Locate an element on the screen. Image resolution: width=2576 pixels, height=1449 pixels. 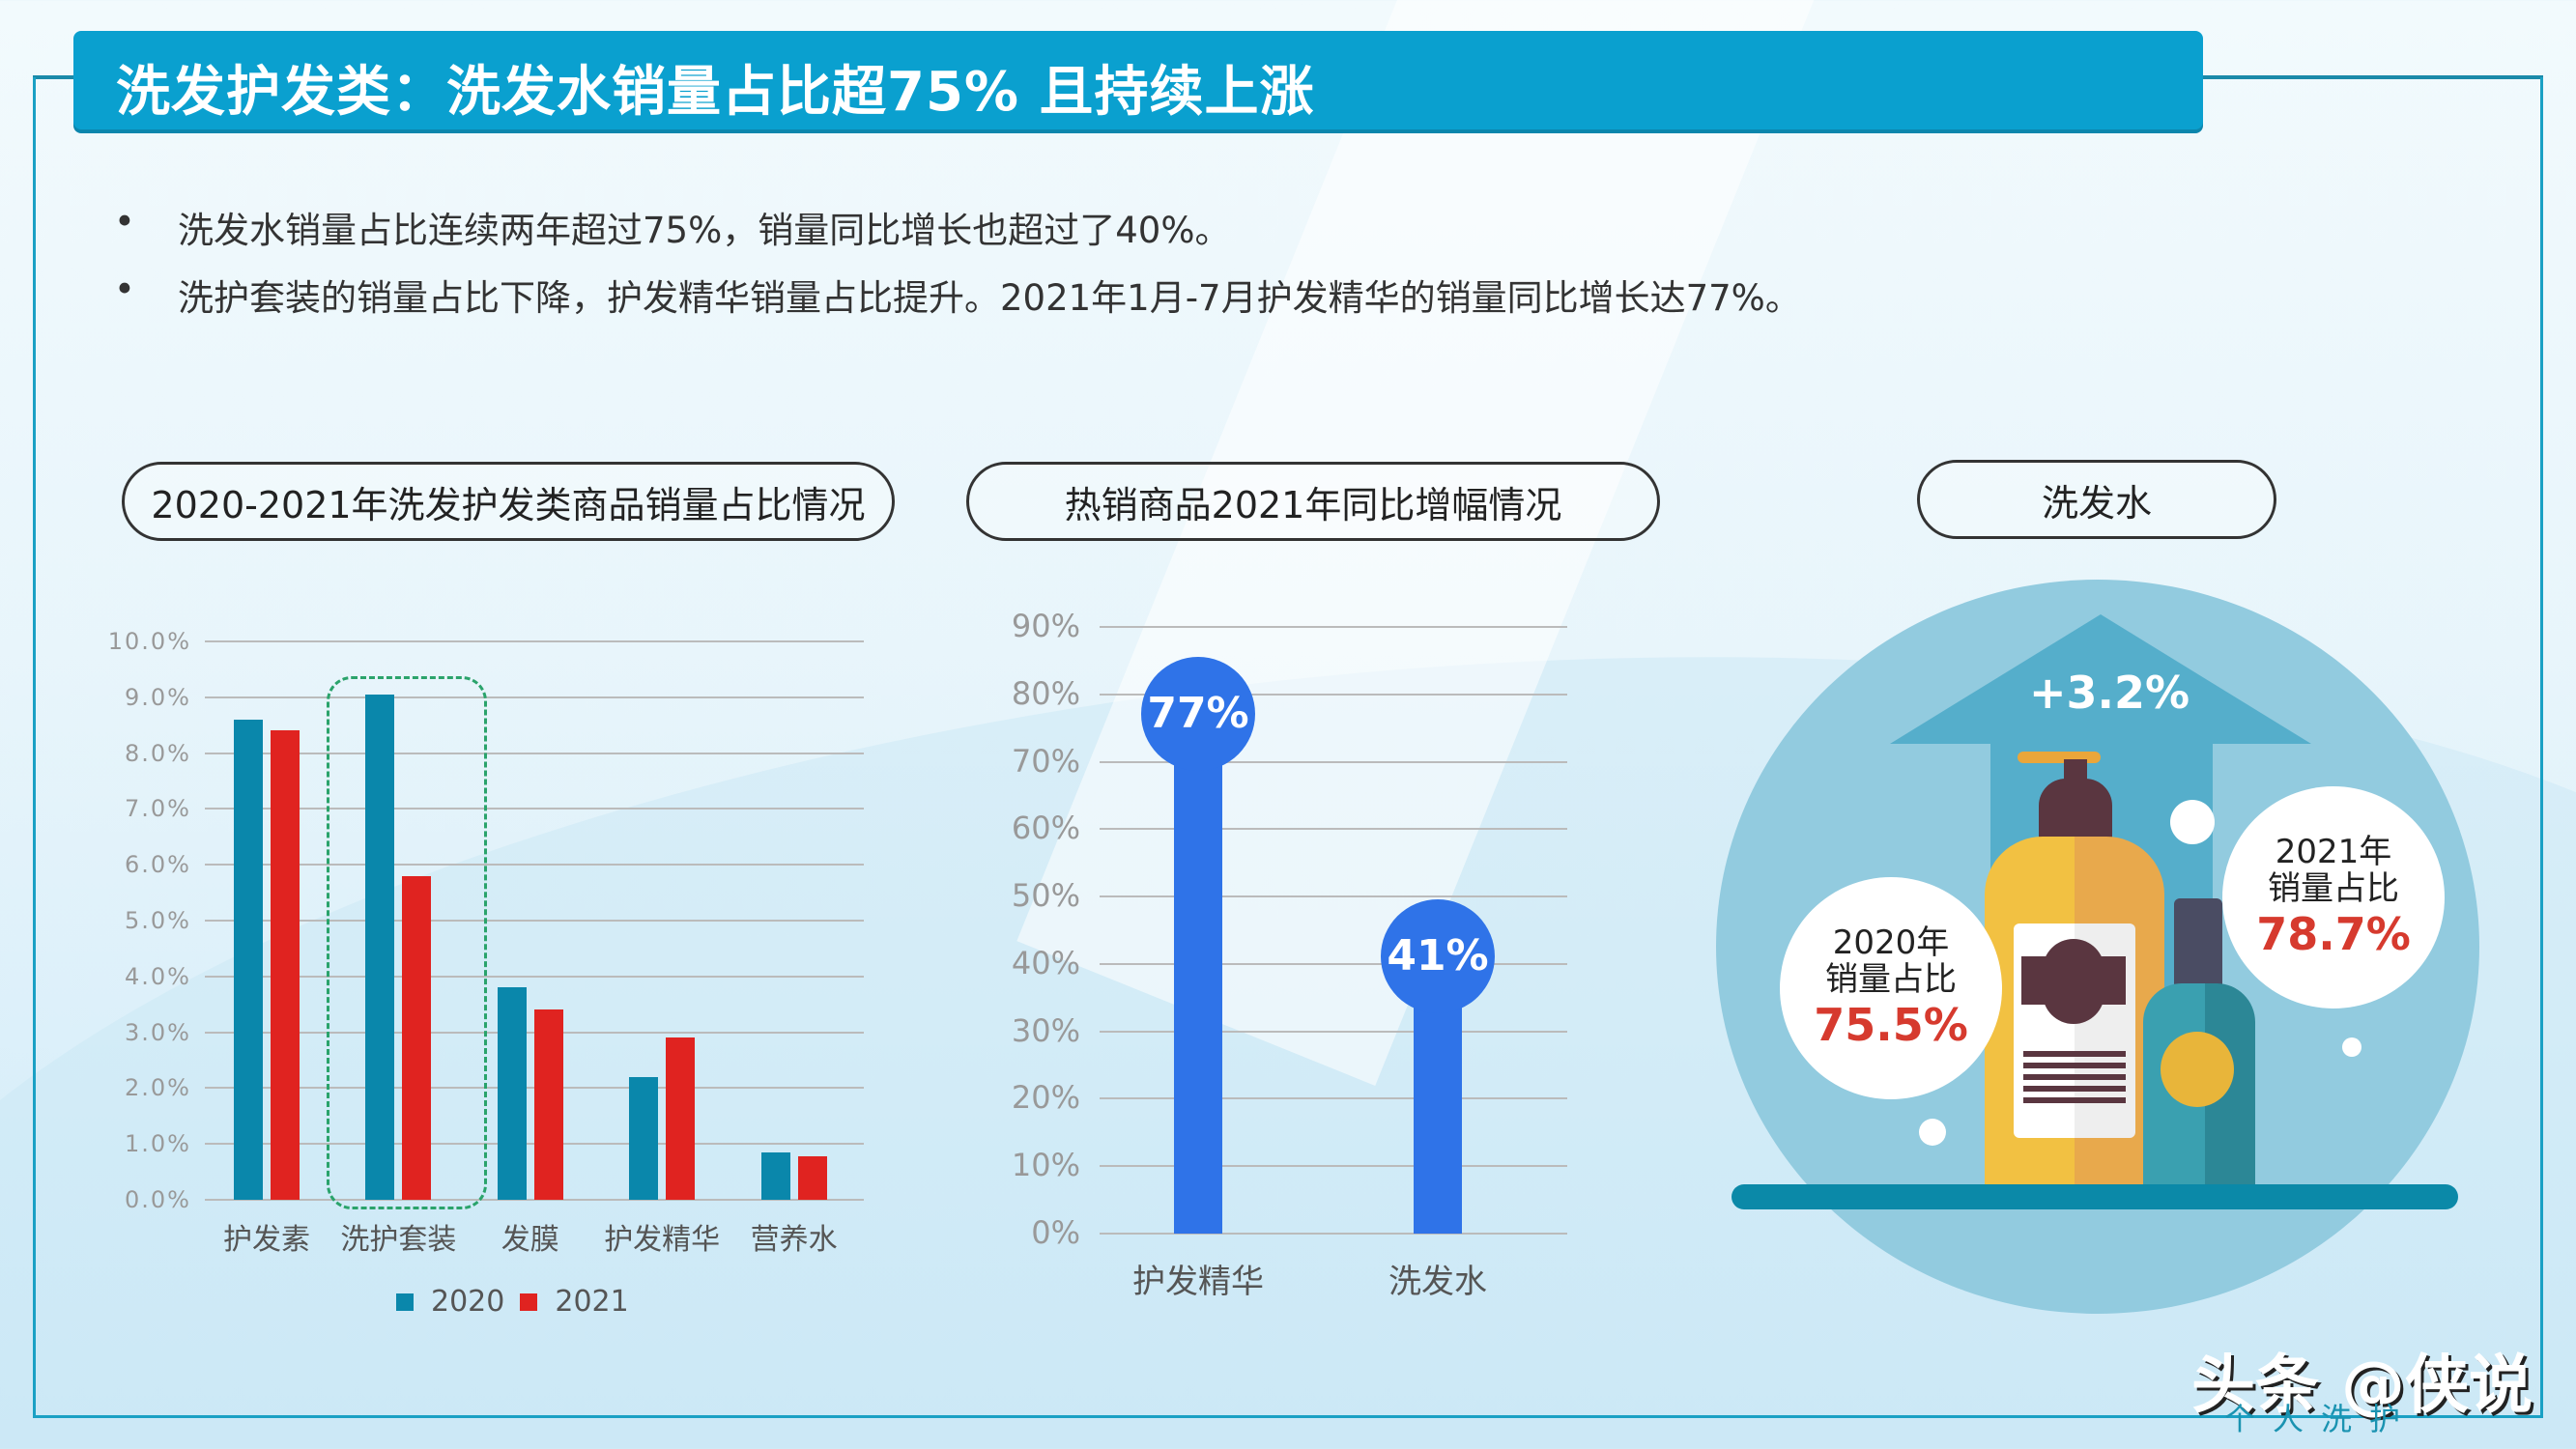
x-tick-label: 洗护套装 is located at coordinates (399, 1240).